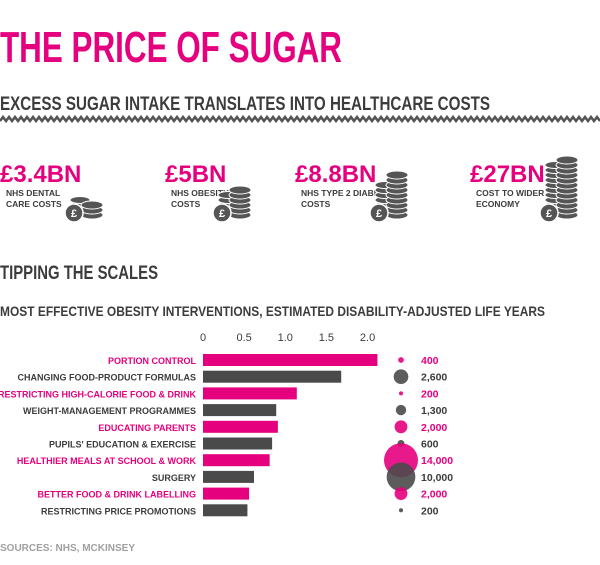  Describe the element at coordinates (79, 273) in the screenshot. I see `section-title: TIPPING THE SCALES` at that location.